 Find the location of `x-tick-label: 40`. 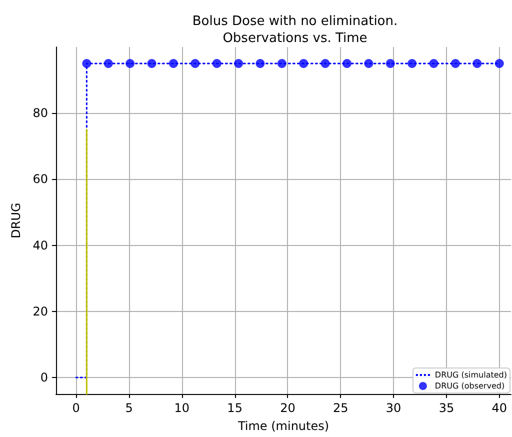

x-tick-label: 40 is located at coordinates (499, 408).